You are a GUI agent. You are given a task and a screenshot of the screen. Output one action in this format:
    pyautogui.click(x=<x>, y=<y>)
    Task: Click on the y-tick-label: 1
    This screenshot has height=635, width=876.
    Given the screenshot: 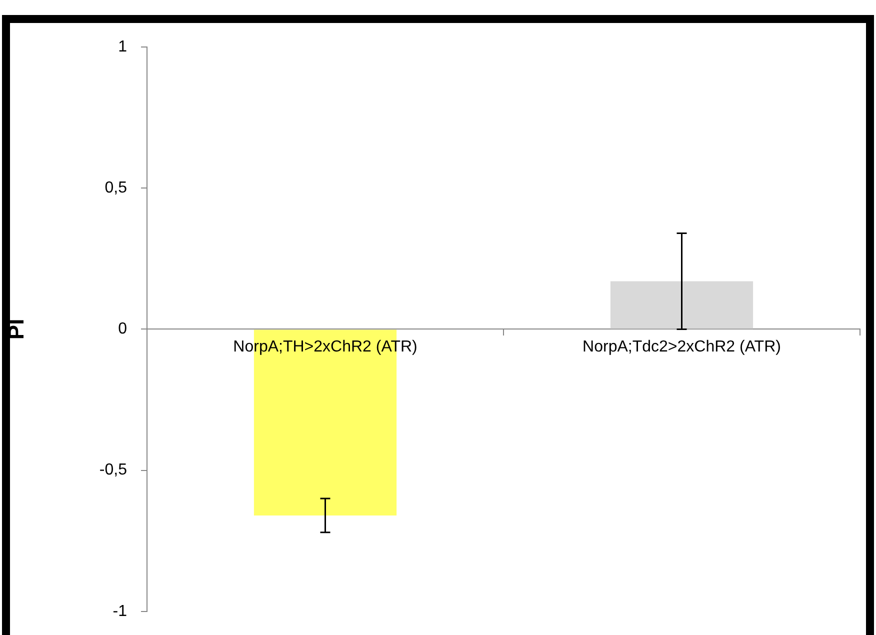 What is the action you would take?
    pyautogui.click(x=123, y=47)
    